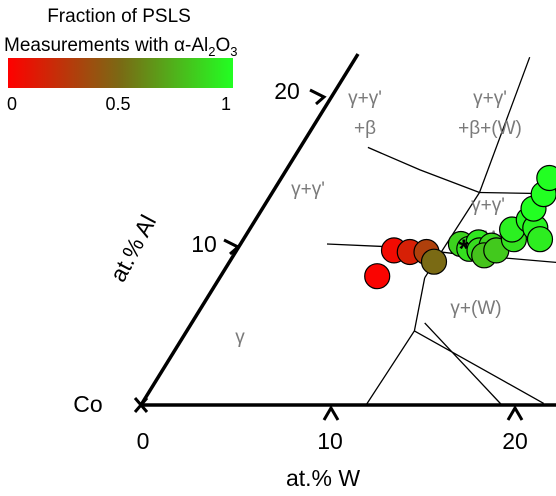 This screenshot has height=496, width=556. Describe the element at coordinates (119, 16) in the screenshot. I see `colorbar-title-line1: Fraction of PSLS` at that location.